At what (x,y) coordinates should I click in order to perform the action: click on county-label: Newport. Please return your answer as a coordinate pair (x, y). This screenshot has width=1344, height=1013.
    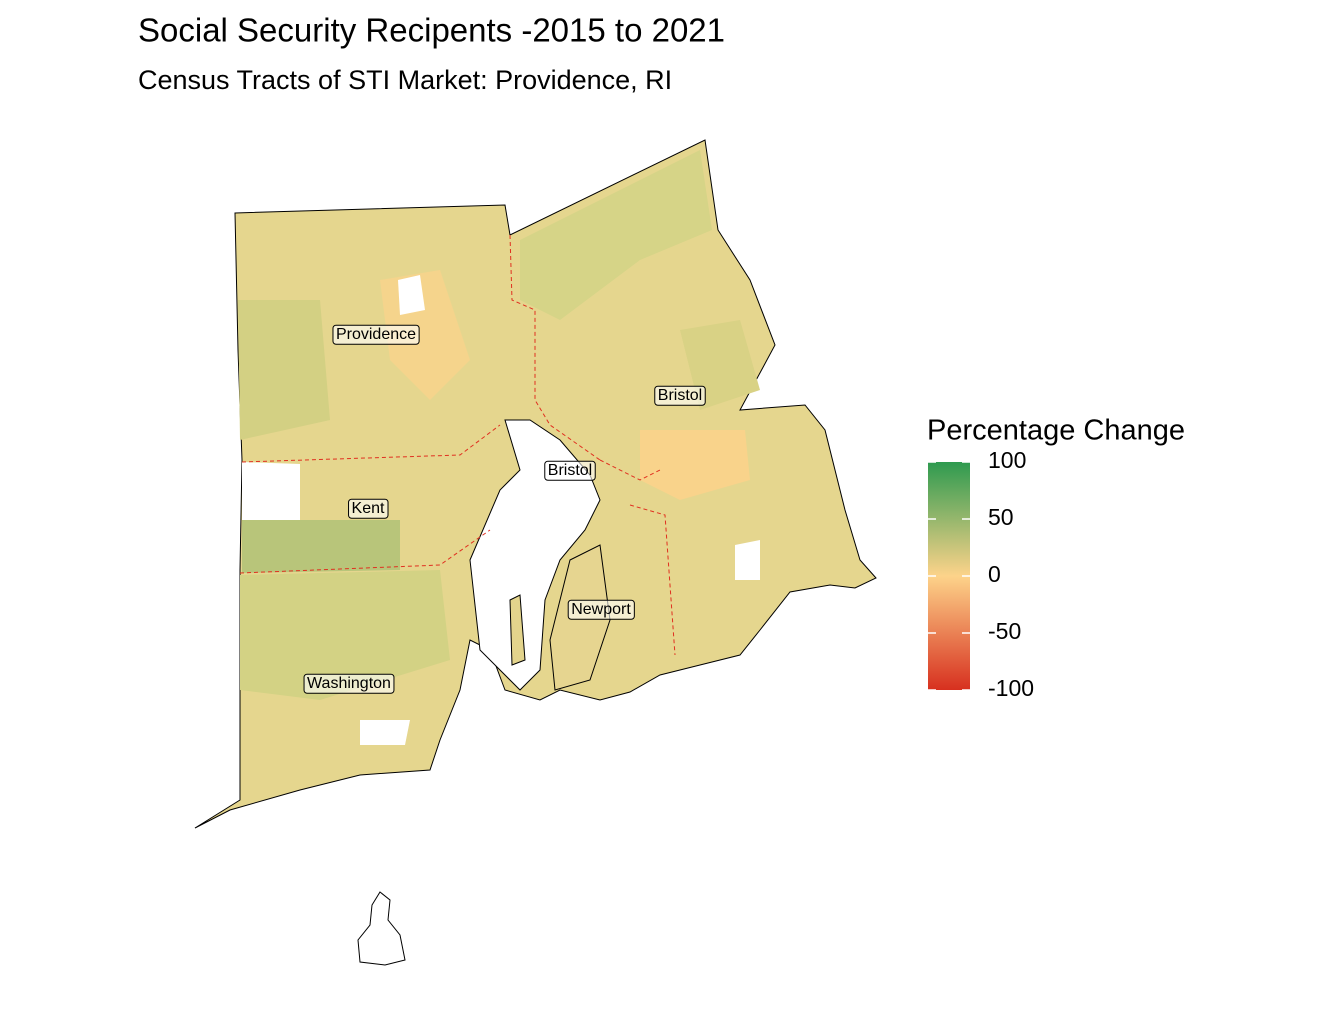
    Looking at the image, I should click on (601, 609).